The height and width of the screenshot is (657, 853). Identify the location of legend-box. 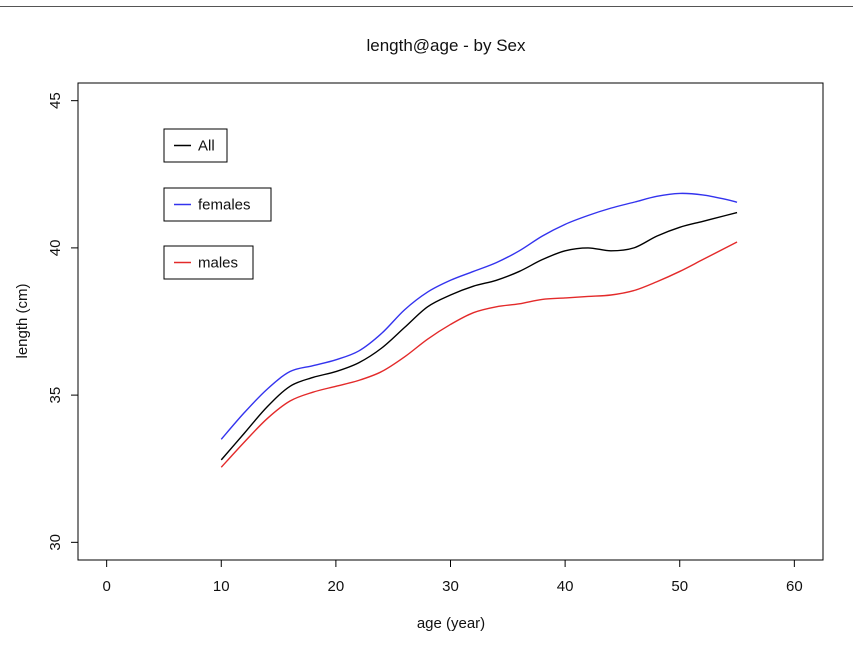
(195, 145).